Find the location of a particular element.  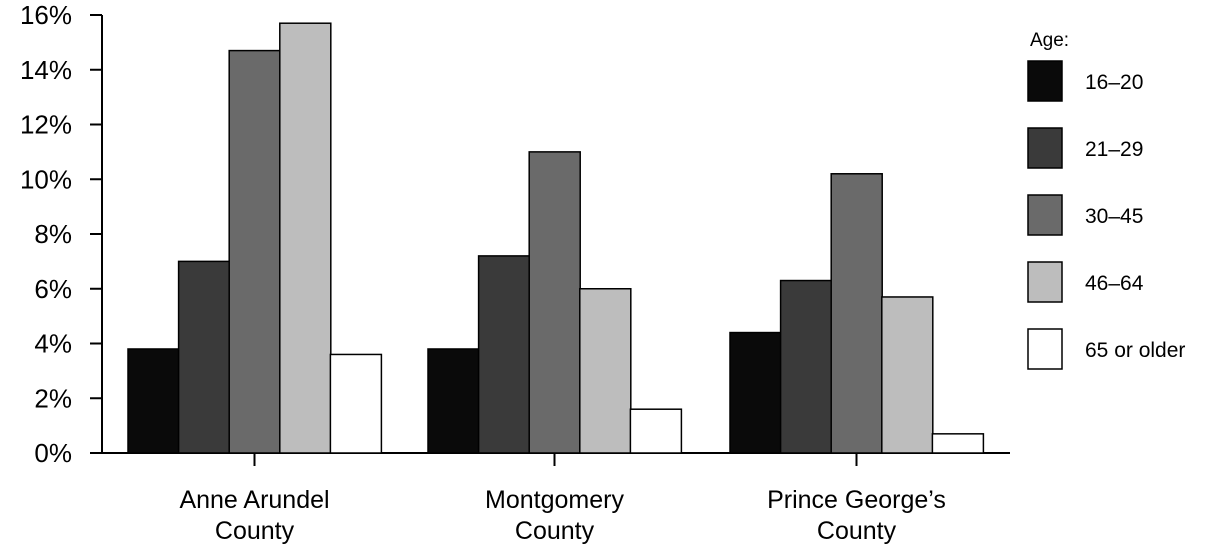

x-tick-label: Montgomery is located at coordinates (554, 500).